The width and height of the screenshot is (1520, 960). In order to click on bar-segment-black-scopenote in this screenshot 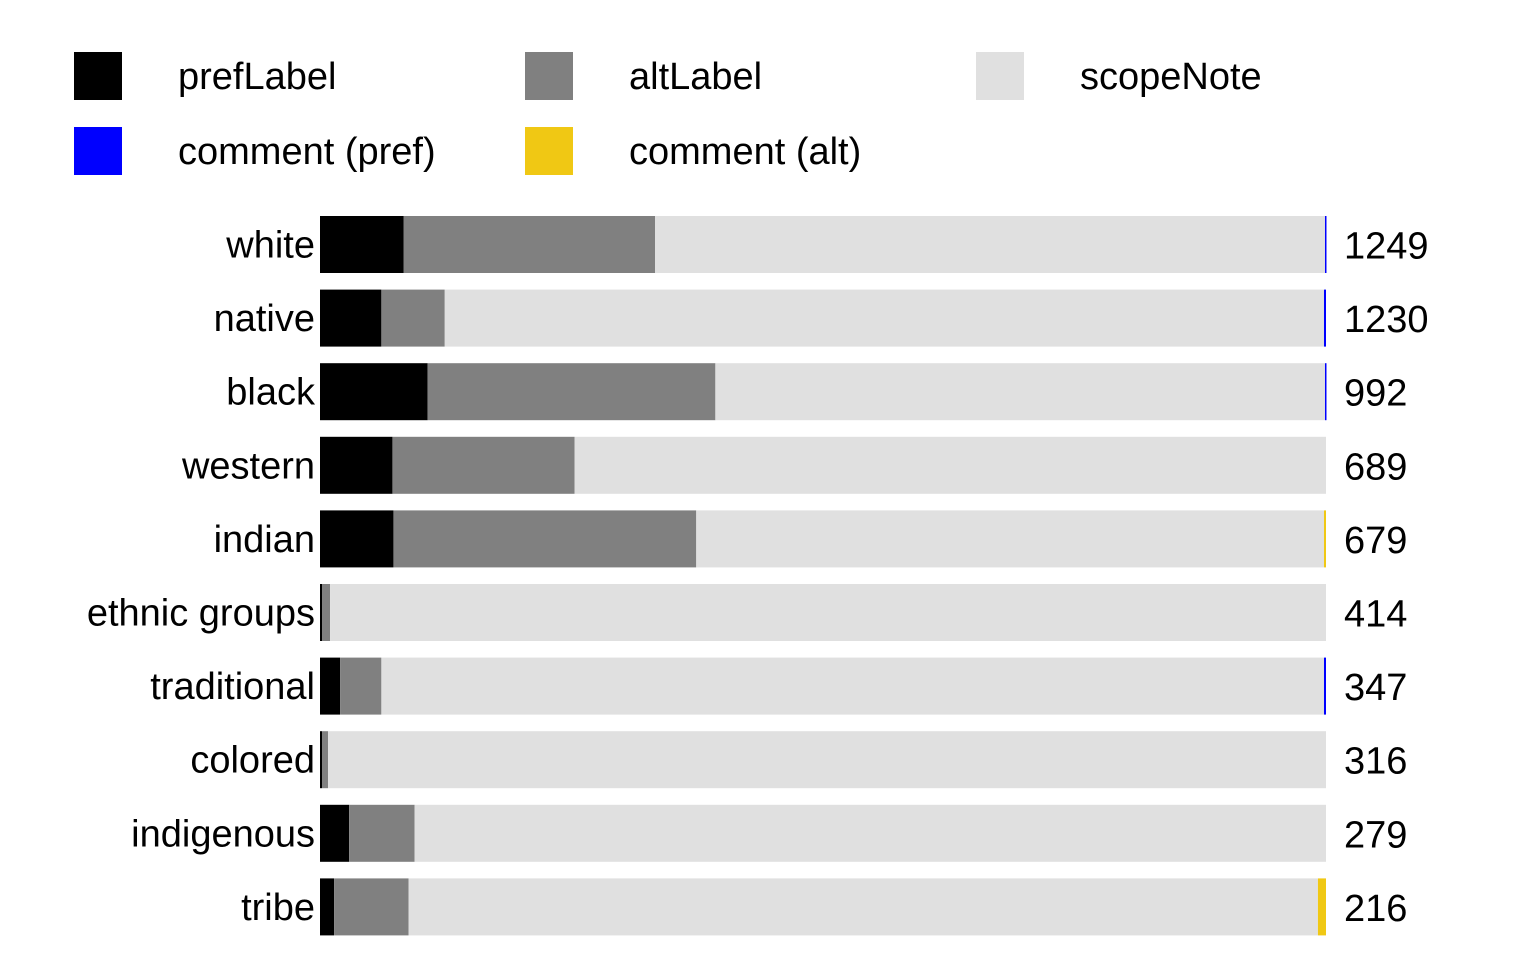, I will do `click(1020, 392)`.